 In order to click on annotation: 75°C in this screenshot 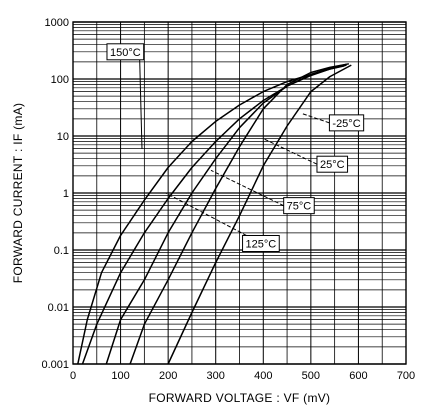, I will do `click(262, 192)`.